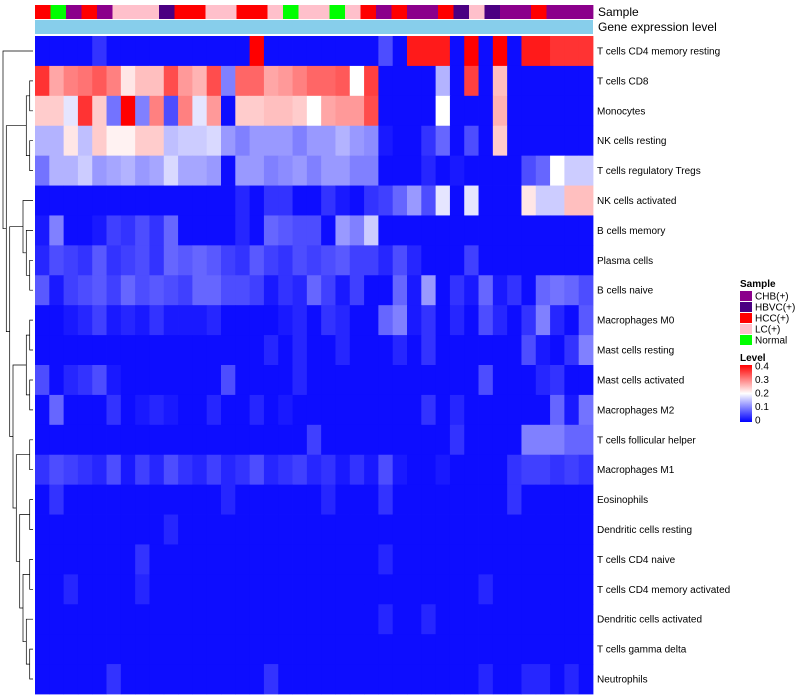 The image size is (800, 700). I want to click on sample-legend-title: Sample, so click(758, 284).